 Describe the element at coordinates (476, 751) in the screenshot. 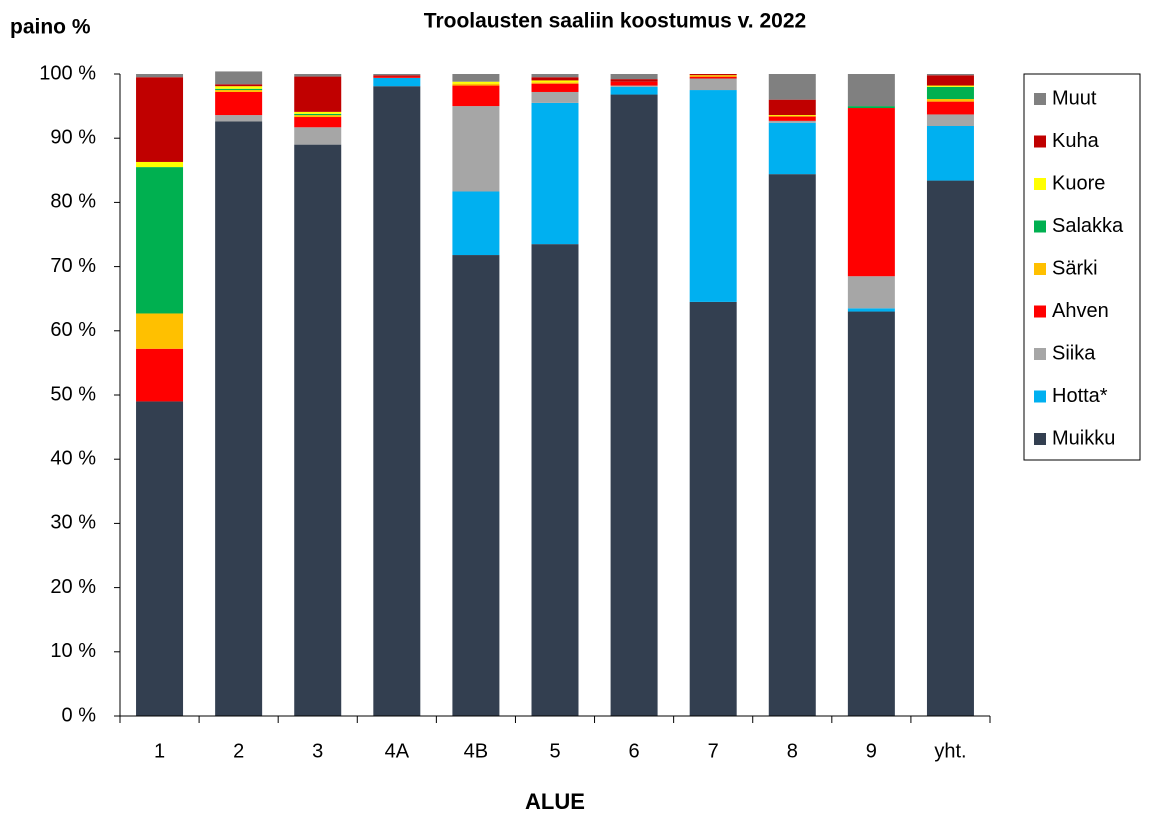

I see `x-tick-label: 4B` at that location.